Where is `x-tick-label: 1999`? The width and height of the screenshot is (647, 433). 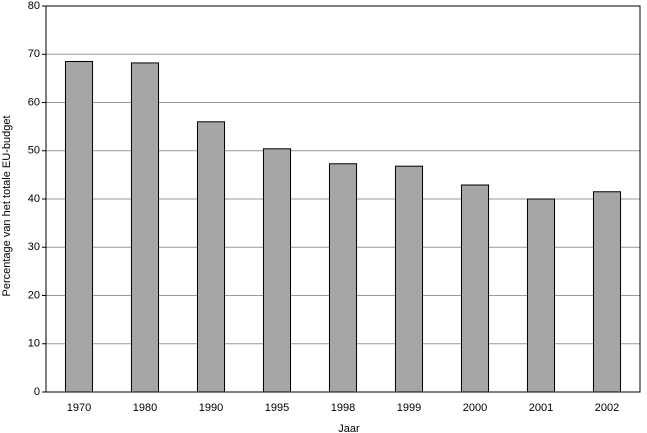 x-tick-label: 1999 is located at coordinates (409, 408).